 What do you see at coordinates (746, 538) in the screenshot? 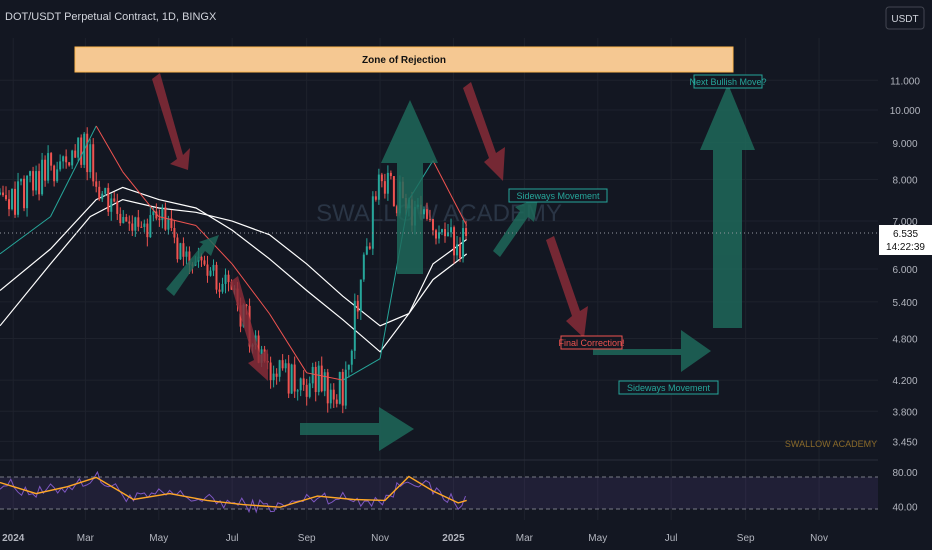
I see `x-tick-label-10: Sep` at bounding box center [746, 538].